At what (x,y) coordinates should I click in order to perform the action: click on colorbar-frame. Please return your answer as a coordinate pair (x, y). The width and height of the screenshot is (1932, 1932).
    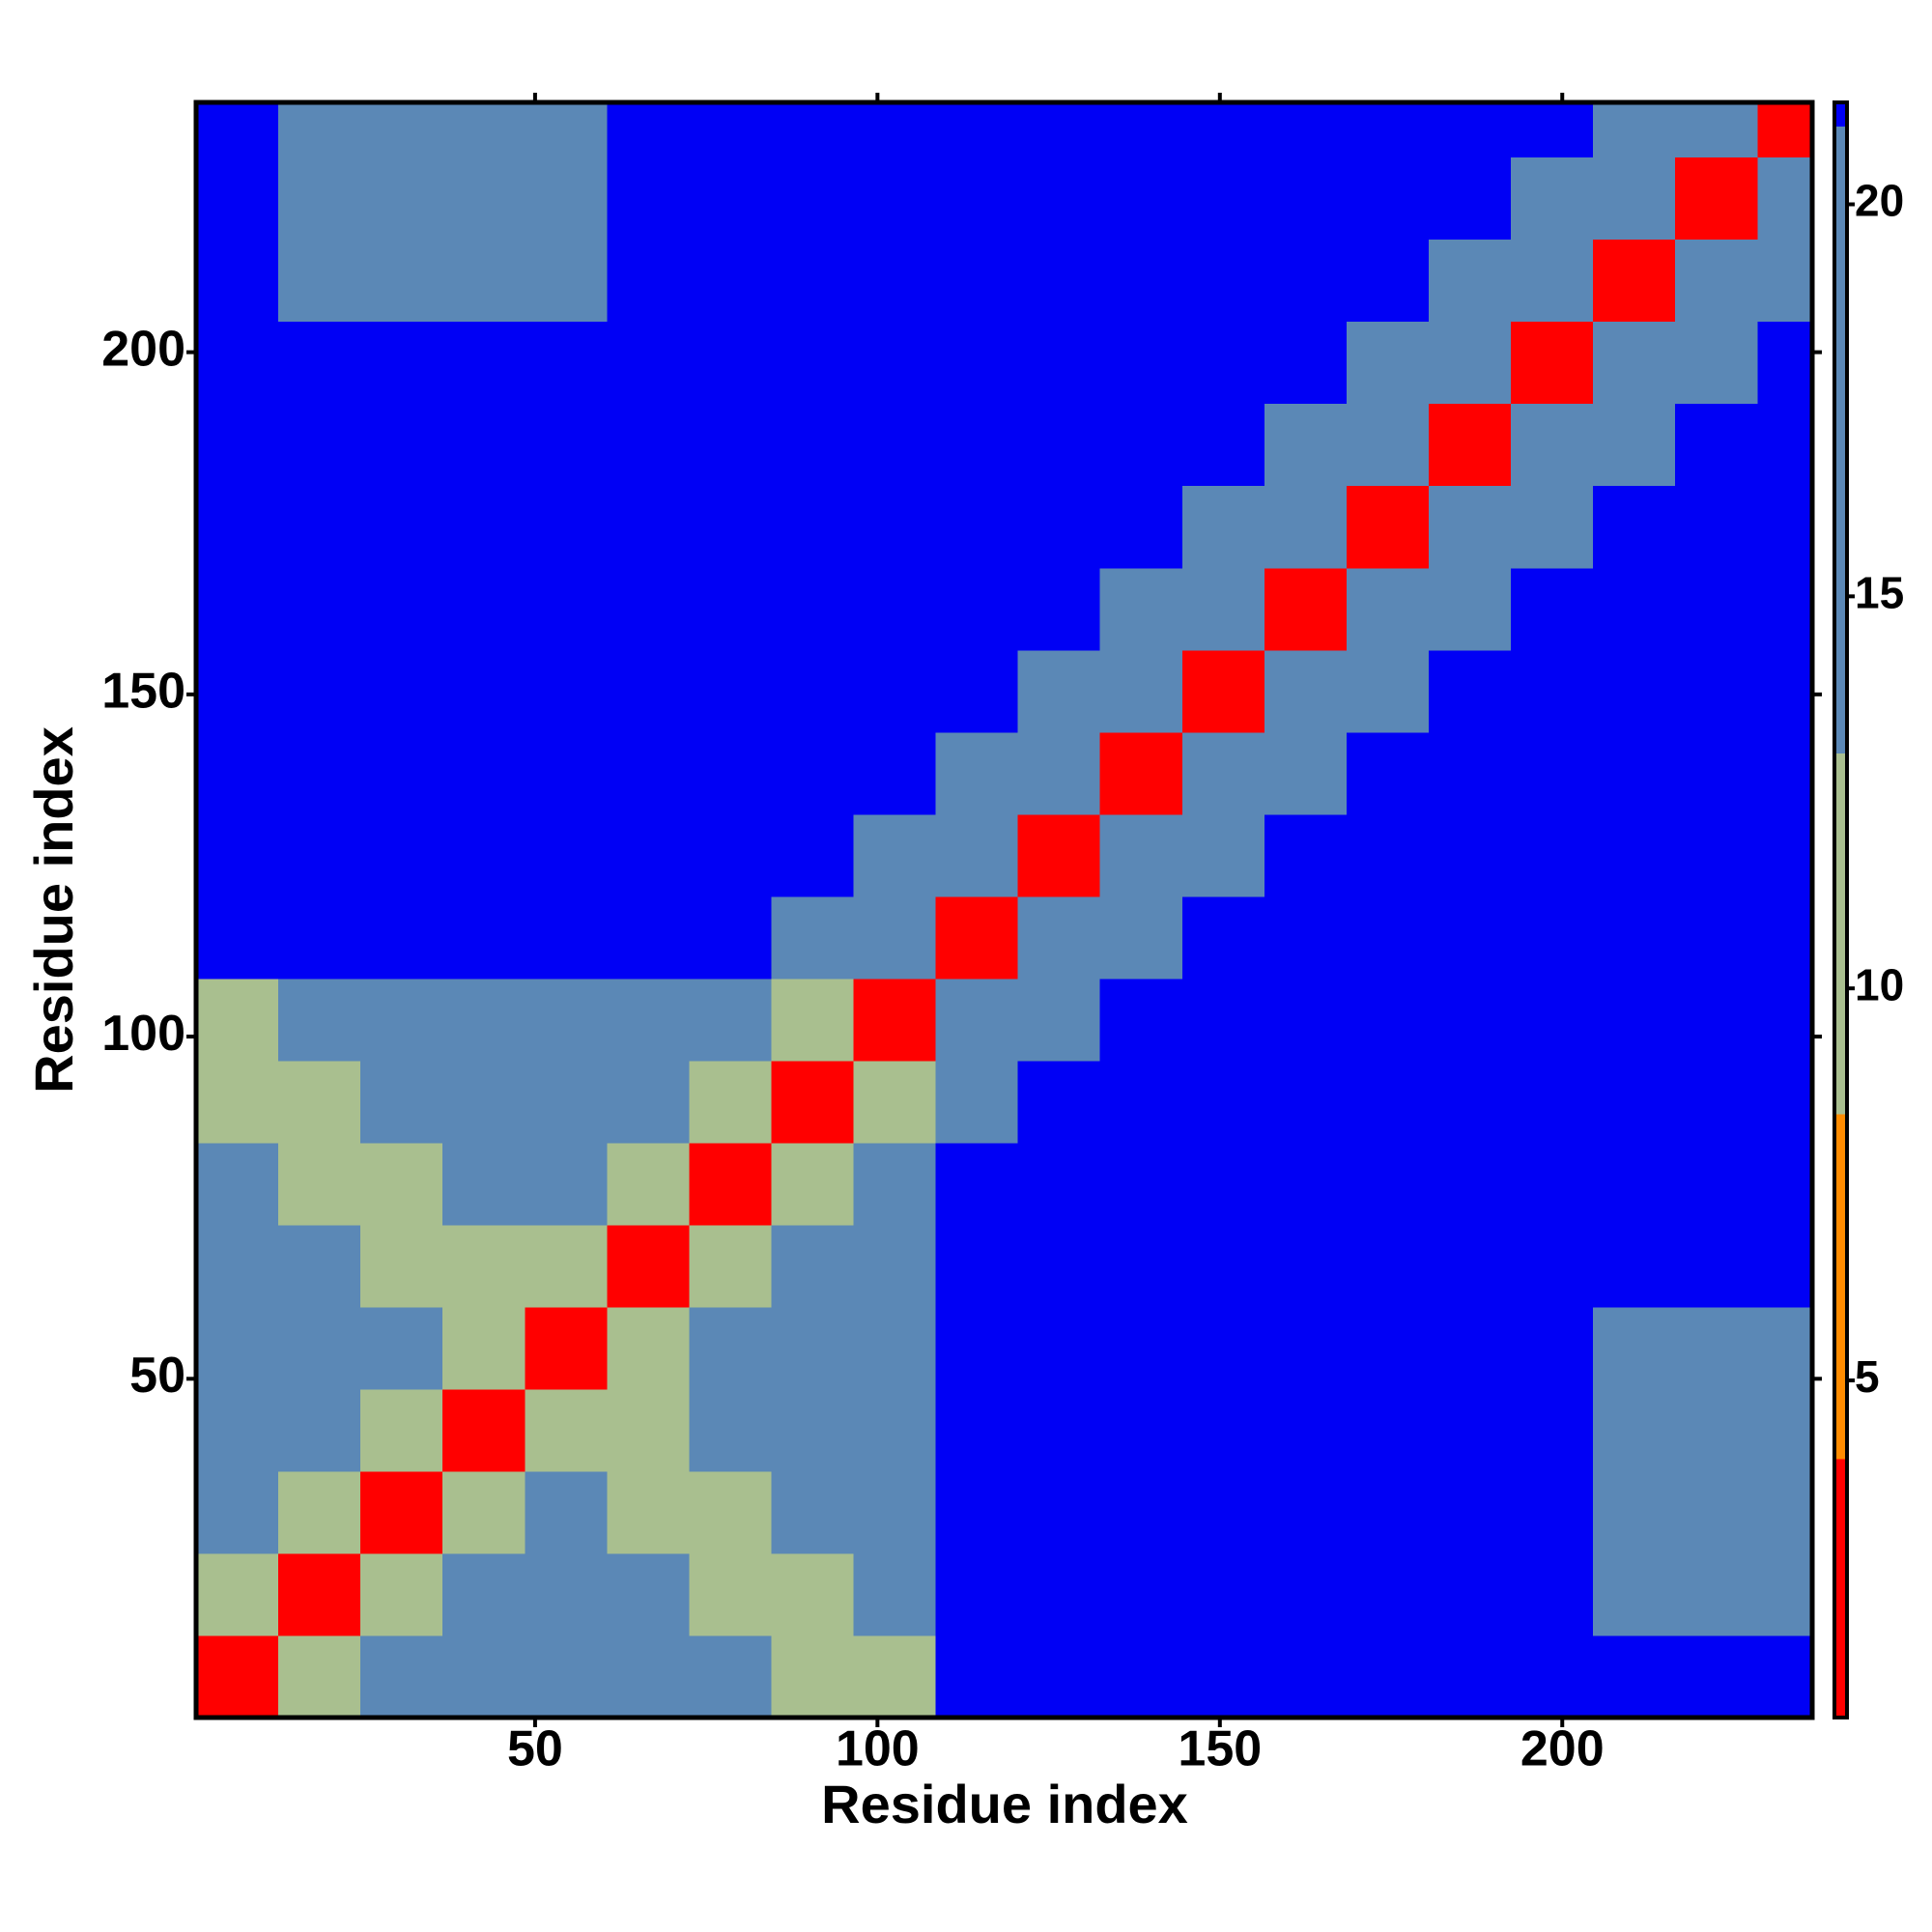
    Looking at the image, I should click on (1841, 909).